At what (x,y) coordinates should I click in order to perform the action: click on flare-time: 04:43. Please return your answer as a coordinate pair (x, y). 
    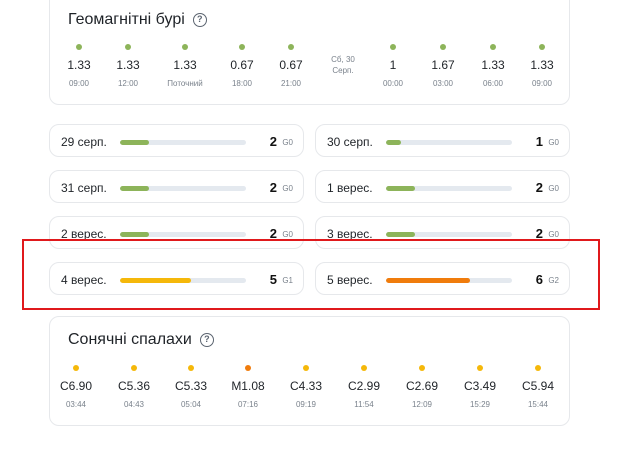
    Looking at the image, I should click on (134, 404).